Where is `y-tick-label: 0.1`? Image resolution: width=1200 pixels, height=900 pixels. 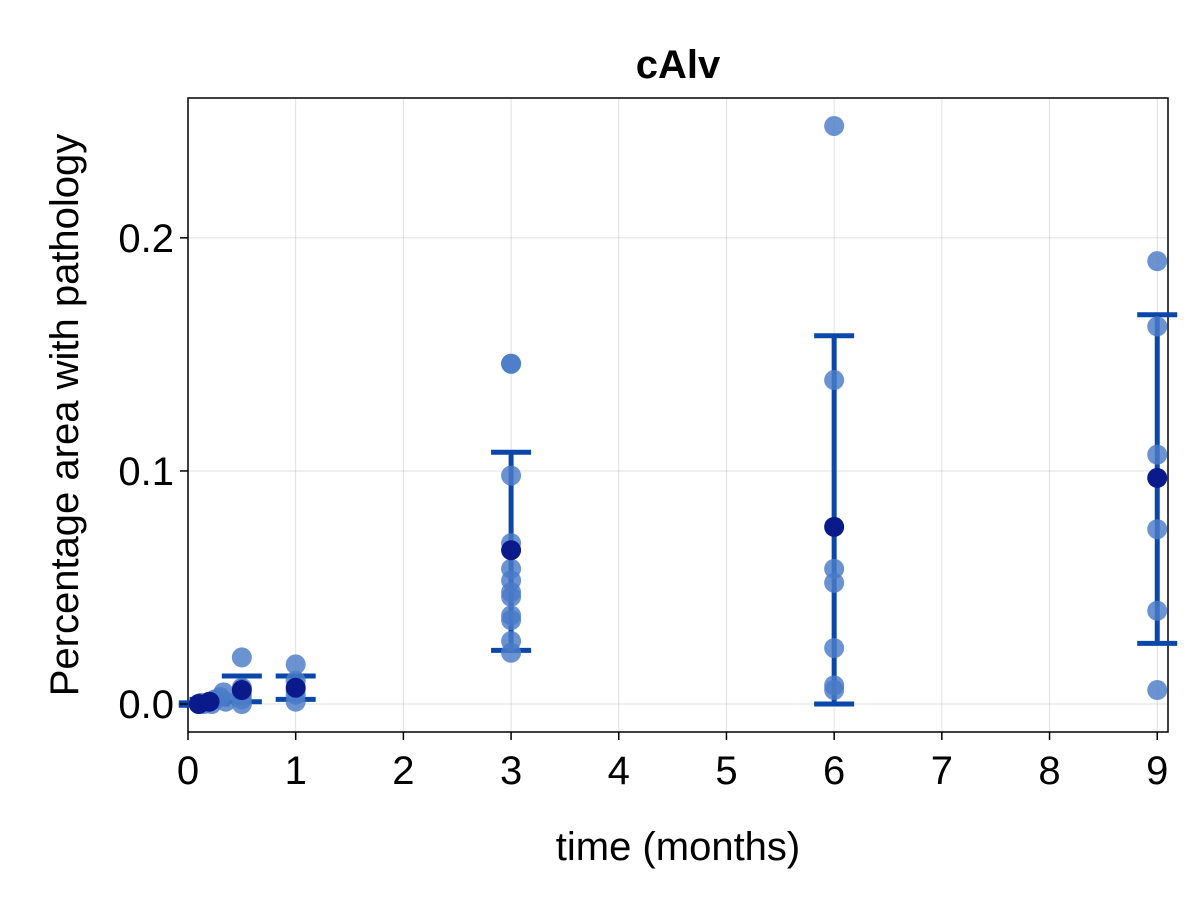 y-tick-label: 0.1 is located at coordinates (146, 472).